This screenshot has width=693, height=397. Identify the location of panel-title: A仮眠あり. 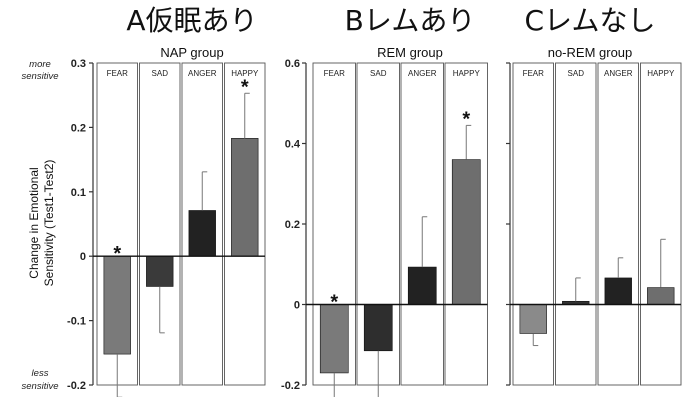
(191, 20).